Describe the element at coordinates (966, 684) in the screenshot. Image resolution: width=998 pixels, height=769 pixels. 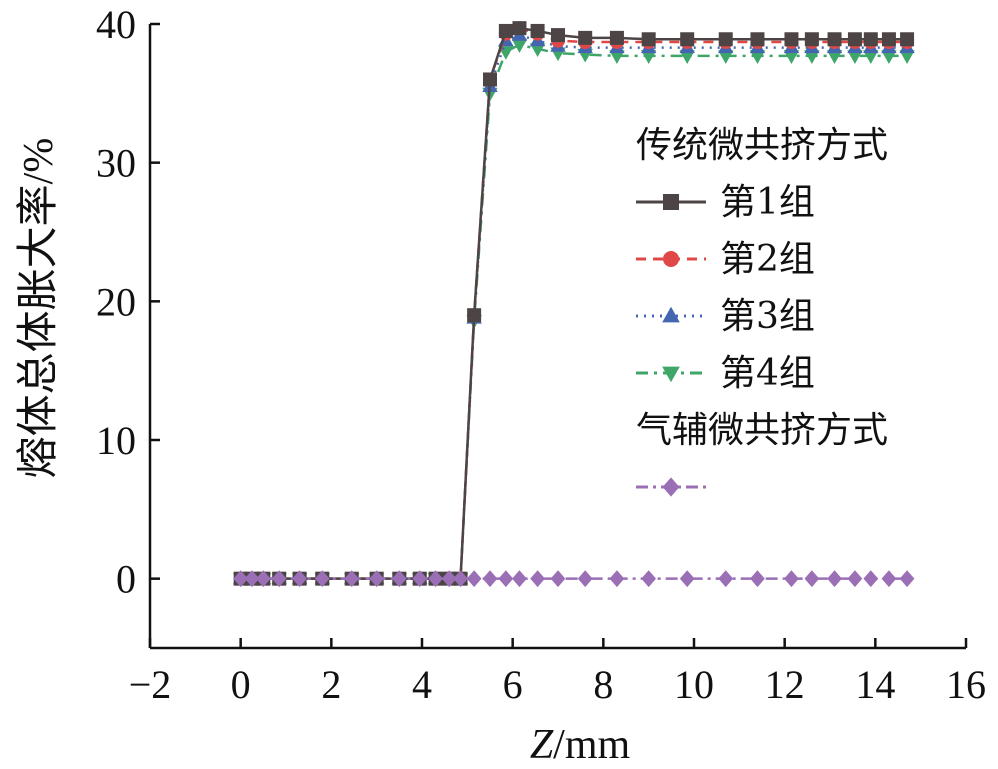
I see `x-tick-label: 16` at that location.